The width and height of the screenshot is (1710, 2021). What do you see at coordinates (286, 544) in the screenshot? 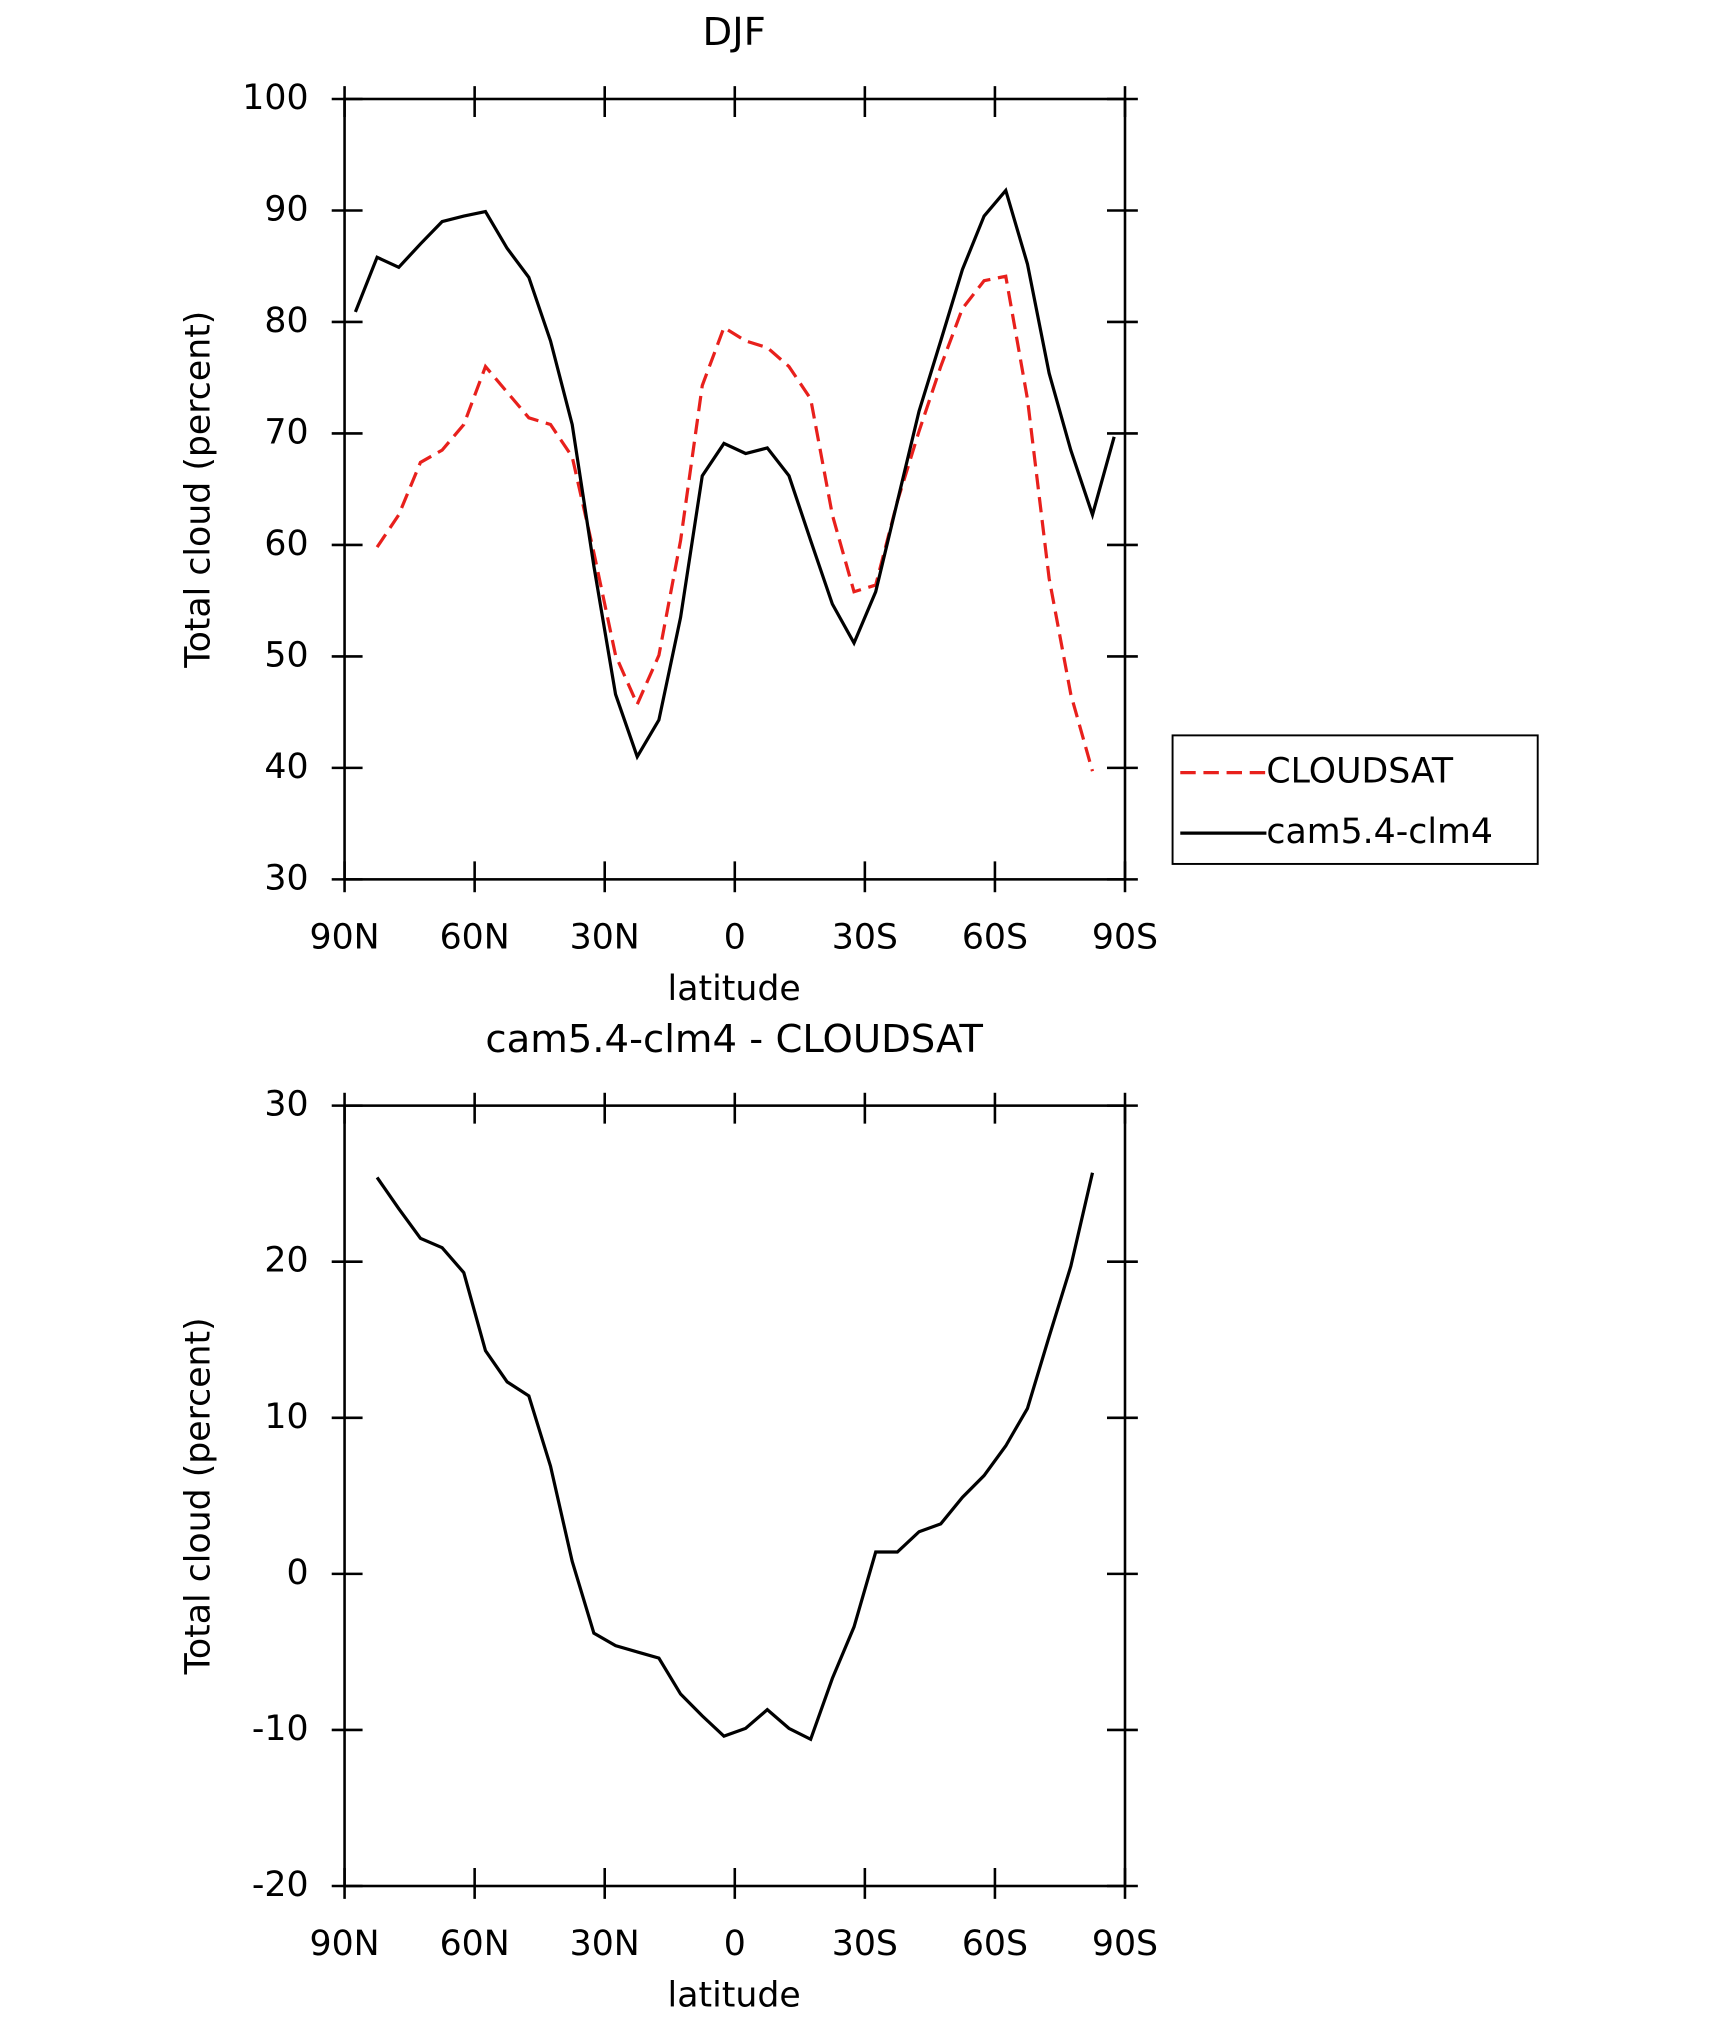
I see `y-tick-label: 60` at bounding box center [286, 544].